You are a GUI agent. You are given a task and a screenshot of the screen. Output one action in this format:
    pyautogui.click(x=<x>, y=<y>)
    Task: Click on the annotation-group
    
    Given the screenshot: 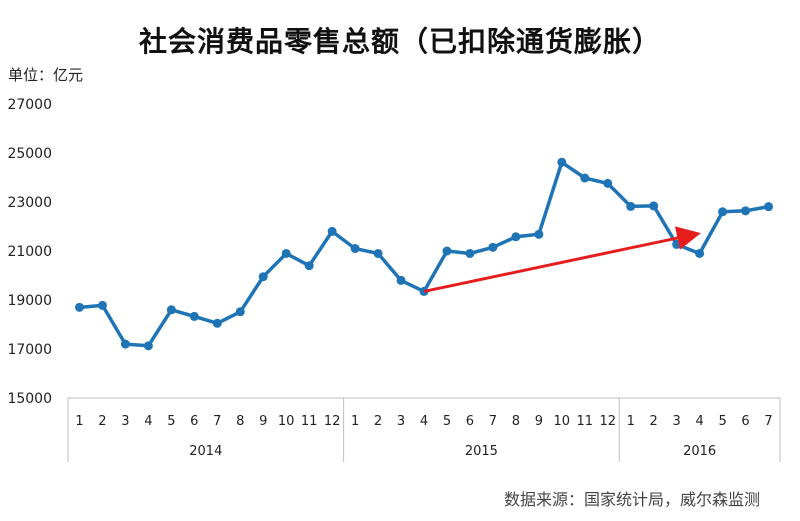 What is the action you would take?
    pyautogui.click(x=562, y=259)
    